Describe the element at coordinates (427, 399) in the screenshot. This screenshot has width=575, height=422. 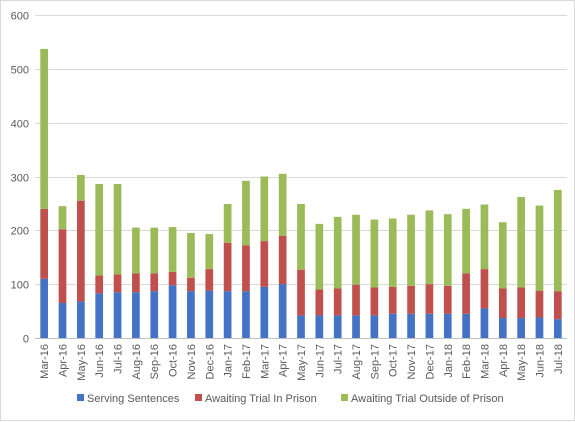
I see `legend-label: Awaiting Trial Outside of Prison` at that location.